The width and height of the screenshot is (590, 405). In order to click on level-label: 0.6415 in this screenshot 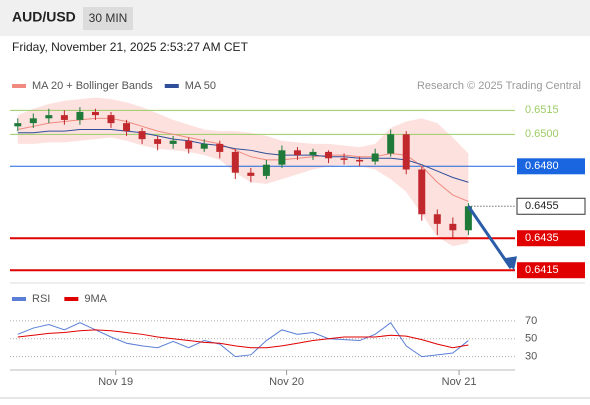, I will do `click(542, 270)`.